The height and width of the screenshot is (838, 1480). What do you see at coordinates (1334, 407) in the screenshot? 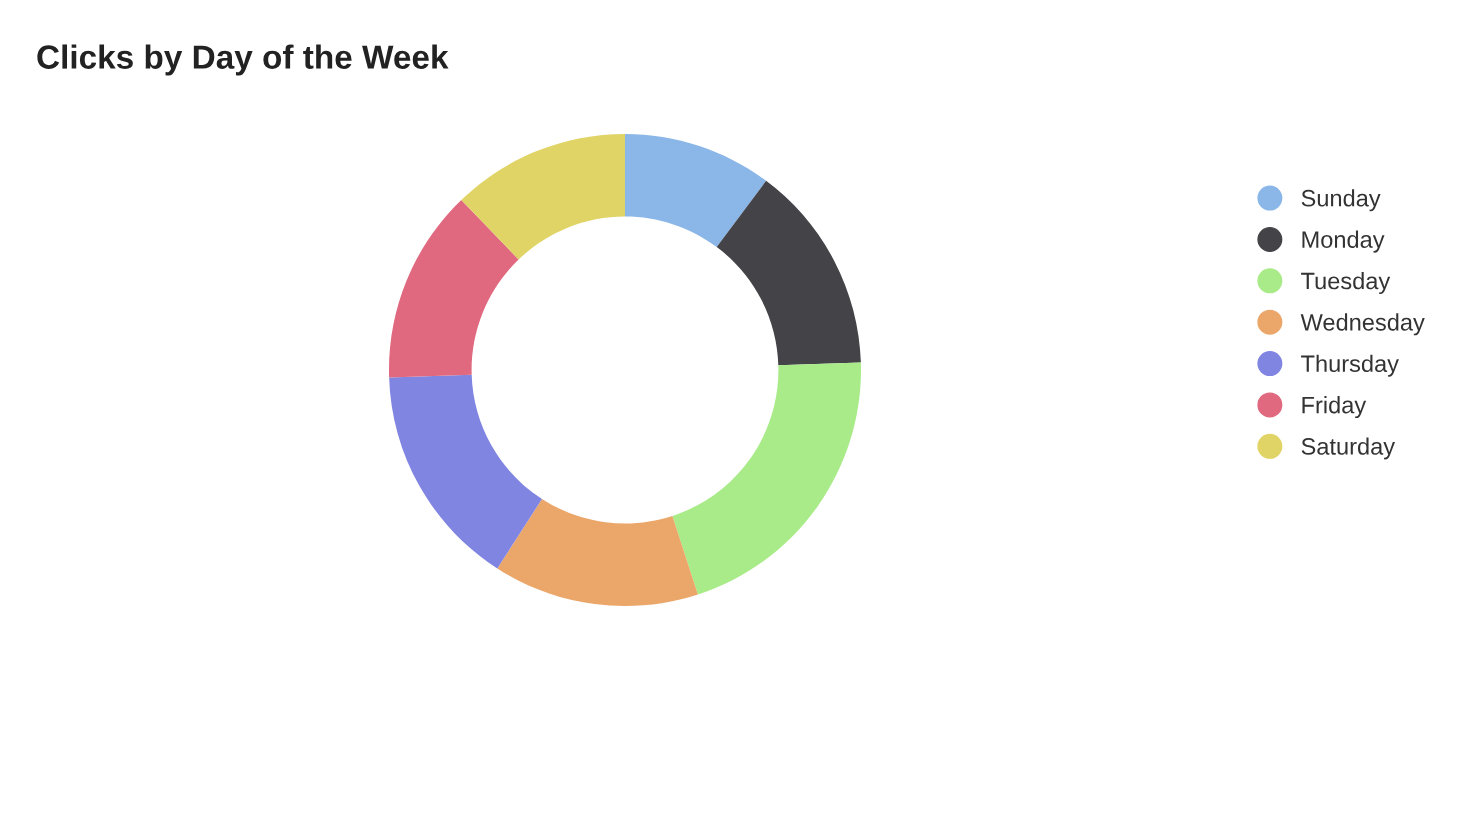
I see `legend-label: Friday` at bounding box center [1334, 407].